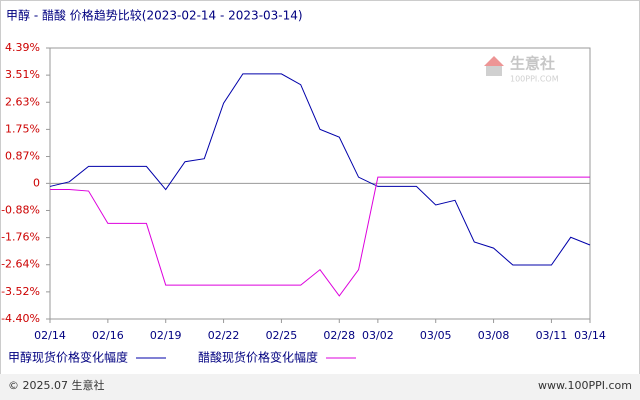 The image size is (640, 400). Describe the element at coordinates (20, 318) in the screenshot. I see `y-tick-label: -4.40%` at that location.